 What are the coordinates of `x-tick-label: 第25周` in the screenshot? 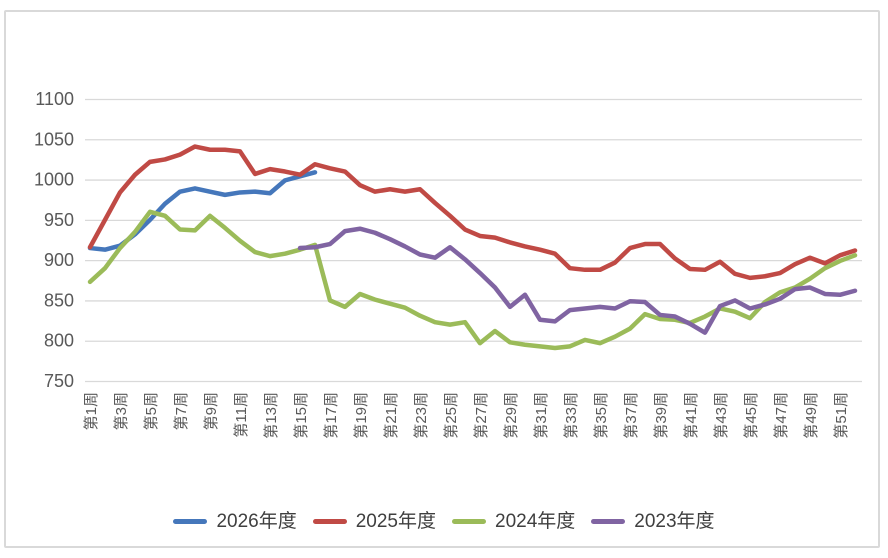 It's located at (451, 415).